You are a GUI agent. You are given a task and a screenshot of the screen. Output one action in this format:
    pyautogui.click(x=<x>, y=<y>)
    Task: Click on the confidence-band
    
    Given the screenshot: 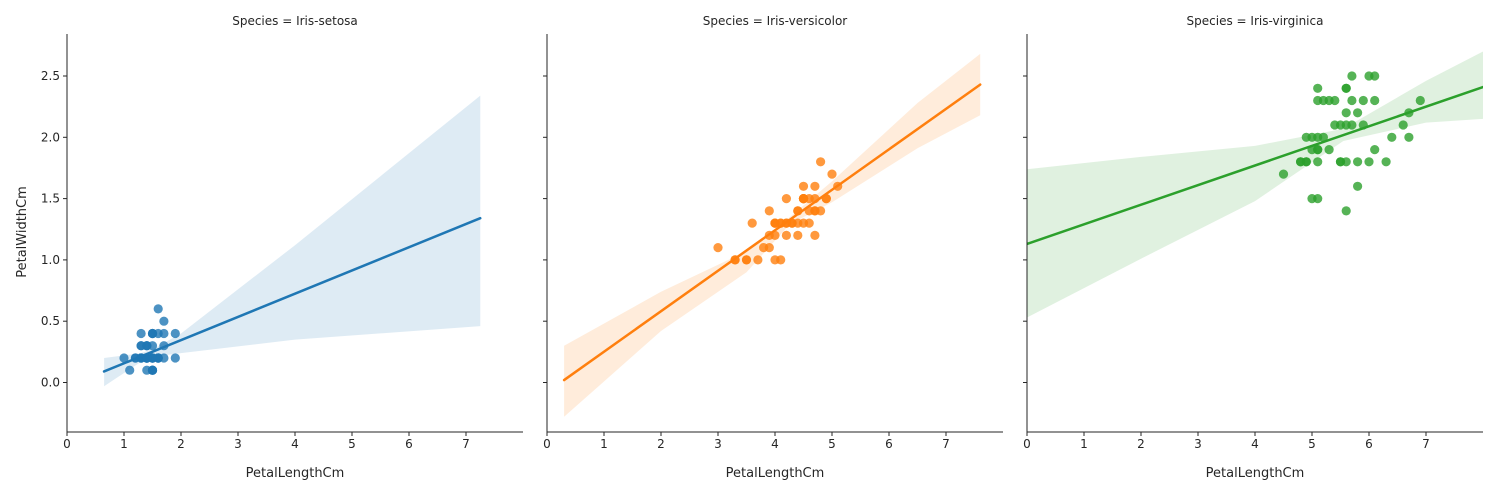 What is the action you would take?
    pyautogui.click(x=292, y=241)
    